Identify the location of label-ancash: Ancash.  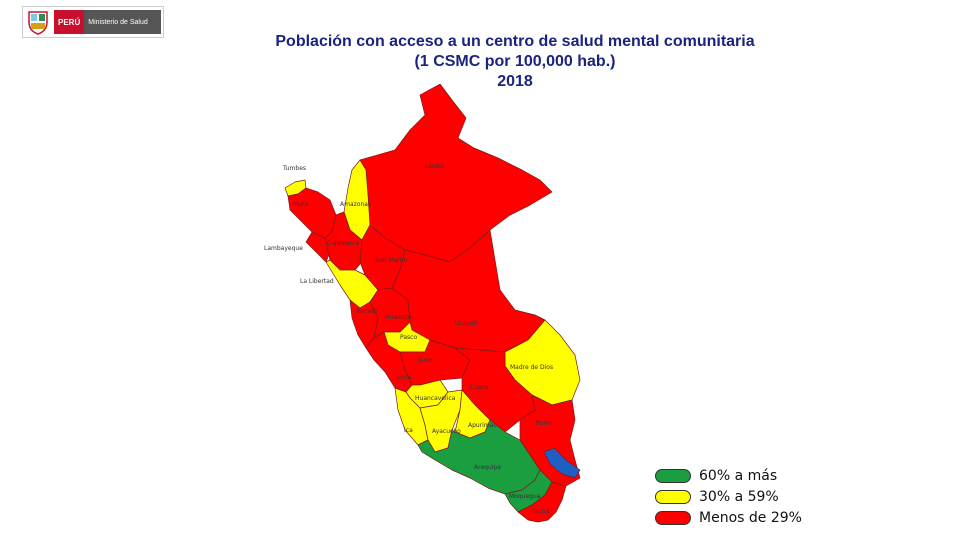
(367, 311).